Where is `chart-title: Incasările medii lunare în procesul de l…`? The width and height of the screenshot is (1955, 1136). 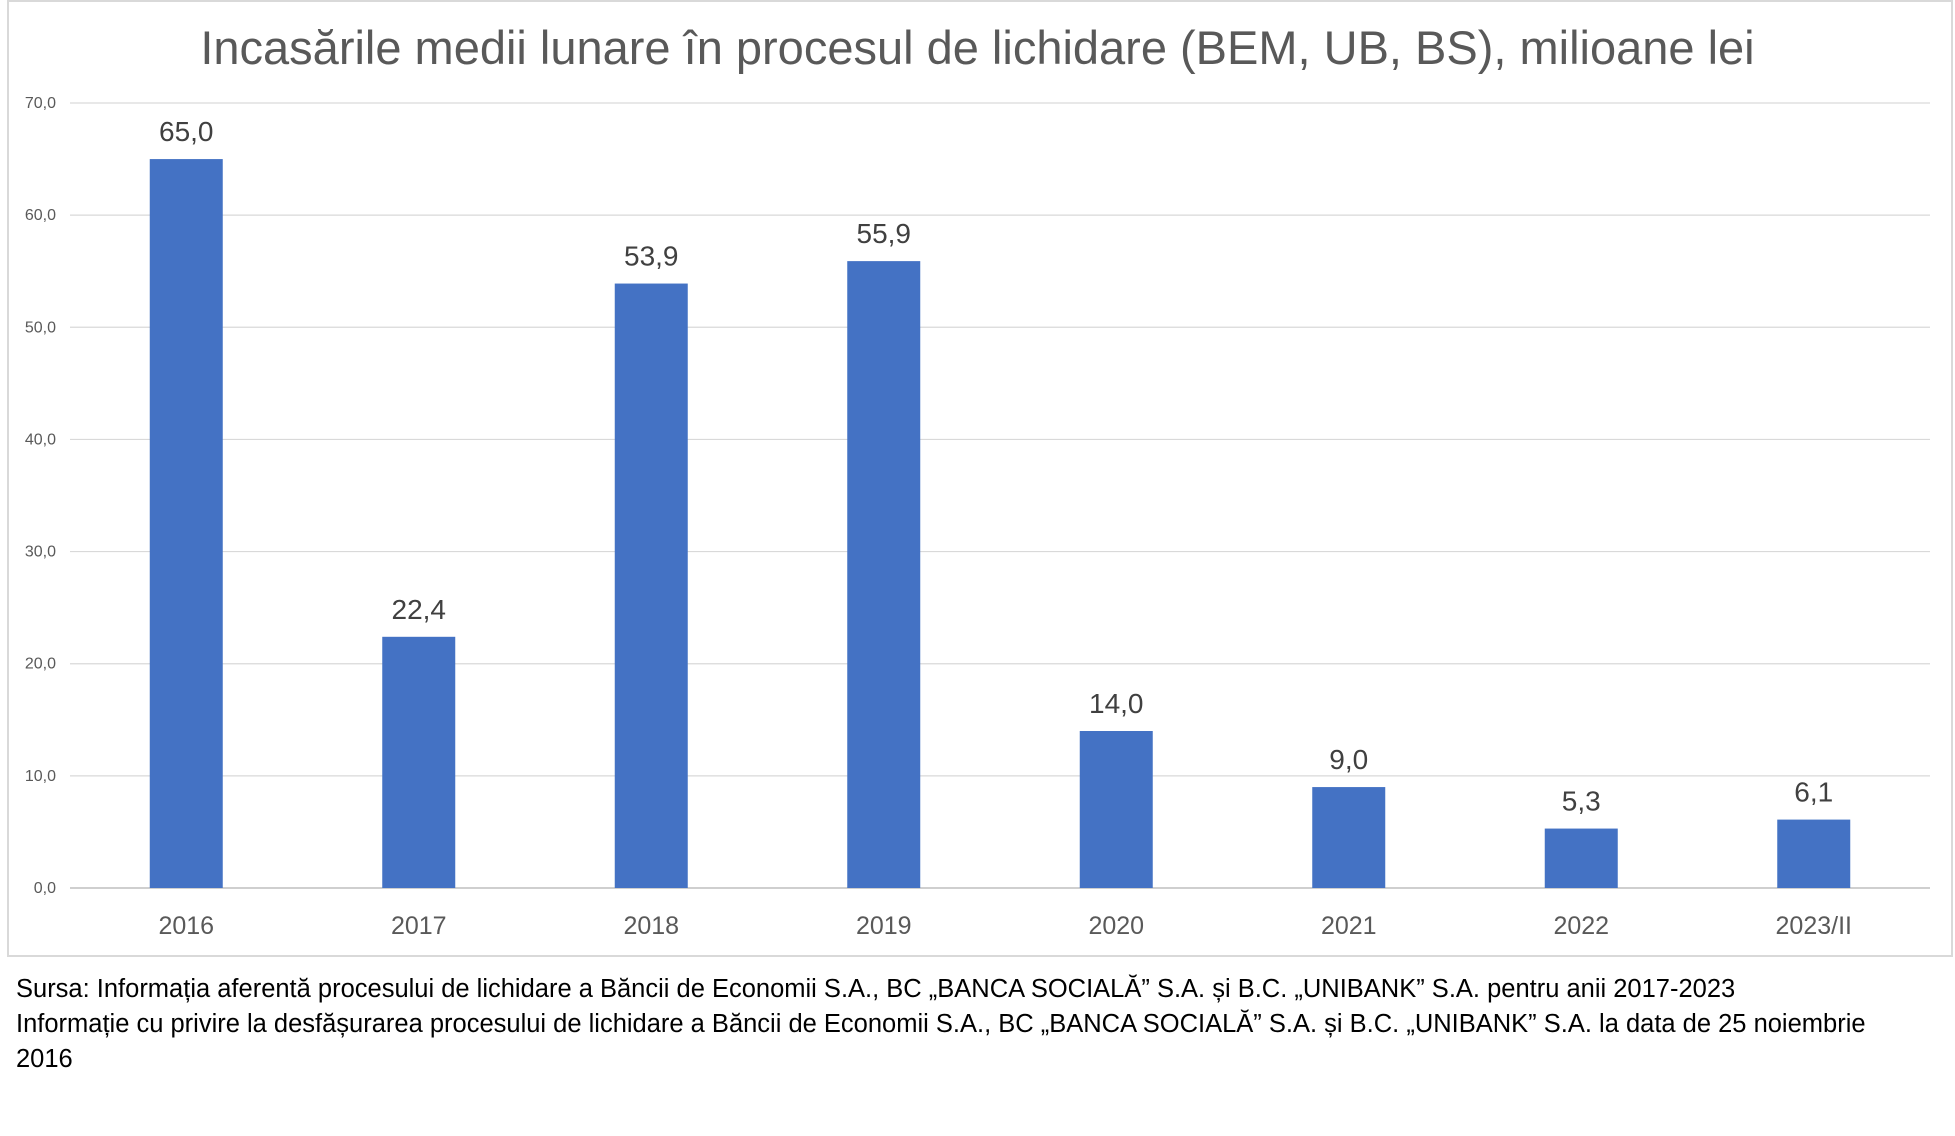
chart-title: Incasările medii lunare în procesul de l… is located at coordinates (977, 47).